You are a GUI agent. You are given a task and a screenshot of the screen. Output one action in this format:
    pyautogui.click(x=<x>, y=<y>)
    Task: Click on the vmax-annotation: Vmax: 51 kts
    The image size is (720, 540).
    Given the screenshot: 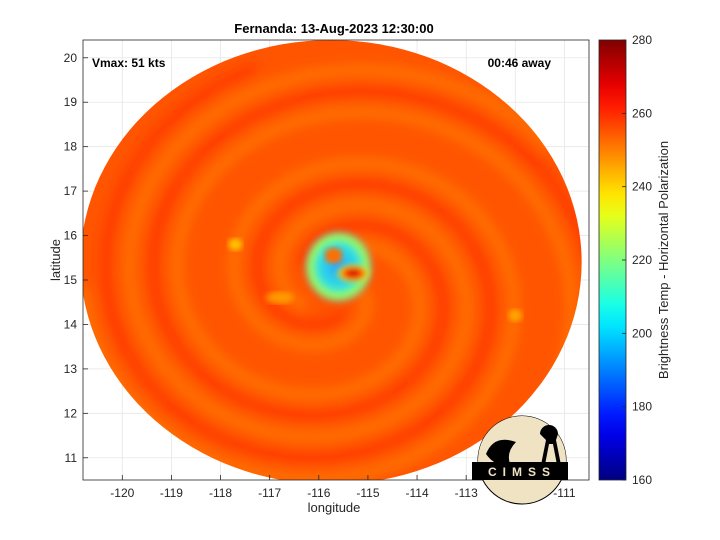 What is the action you would take?
    pyautogui.click(x=129, y=63)
    